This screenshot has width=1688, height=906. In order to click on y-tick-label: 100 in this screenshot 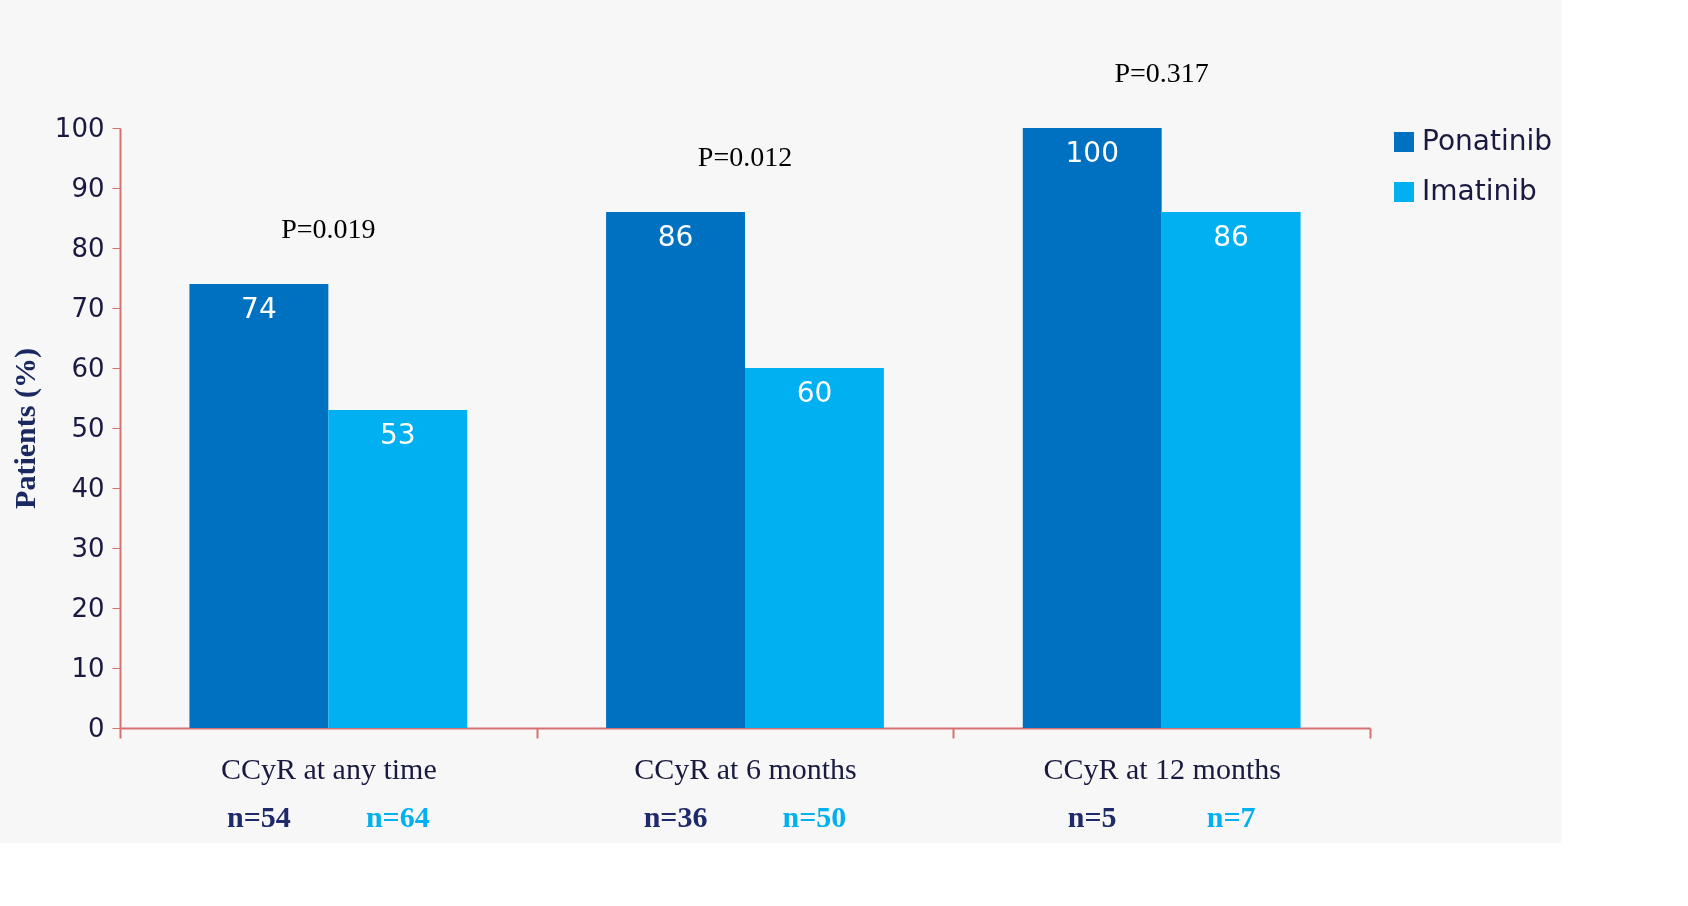, I will do `click(79, 127)`.